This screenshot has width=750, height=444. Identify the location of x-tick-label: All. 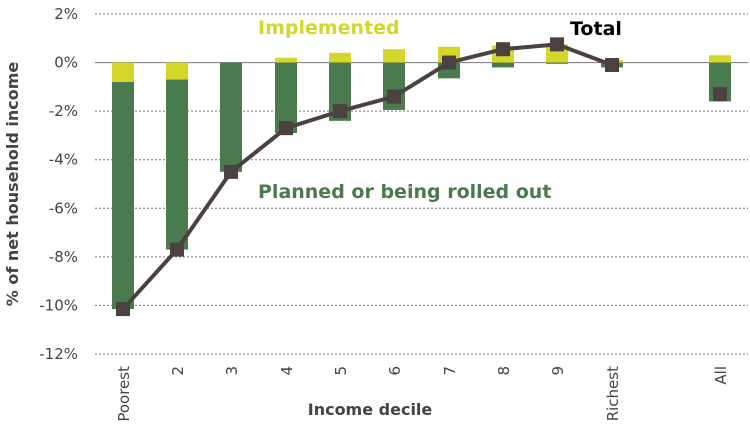
(721, 375).